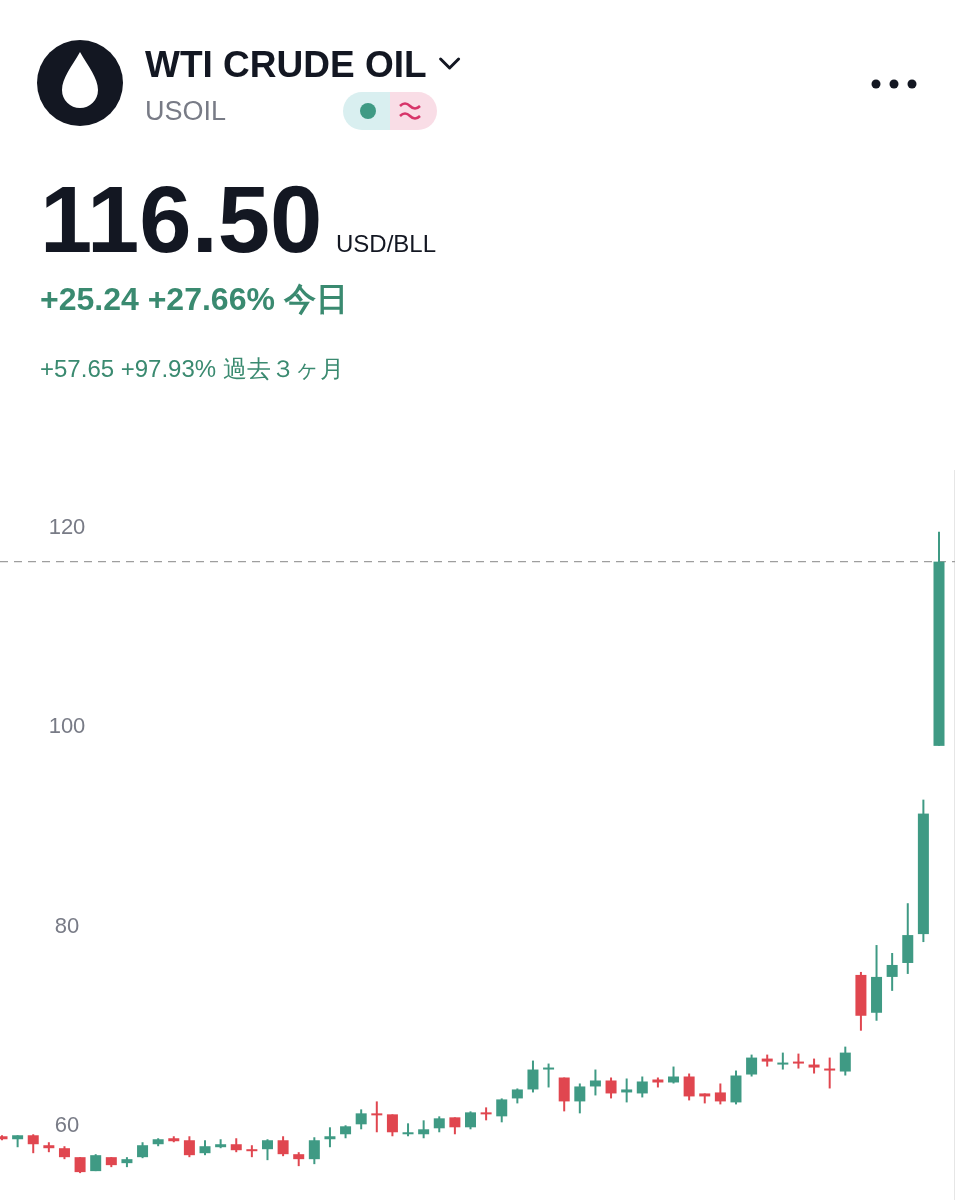 The height and width of the screenshot is (1200, 955). I want to click on y-tick-label: 80, so click(67, 925).